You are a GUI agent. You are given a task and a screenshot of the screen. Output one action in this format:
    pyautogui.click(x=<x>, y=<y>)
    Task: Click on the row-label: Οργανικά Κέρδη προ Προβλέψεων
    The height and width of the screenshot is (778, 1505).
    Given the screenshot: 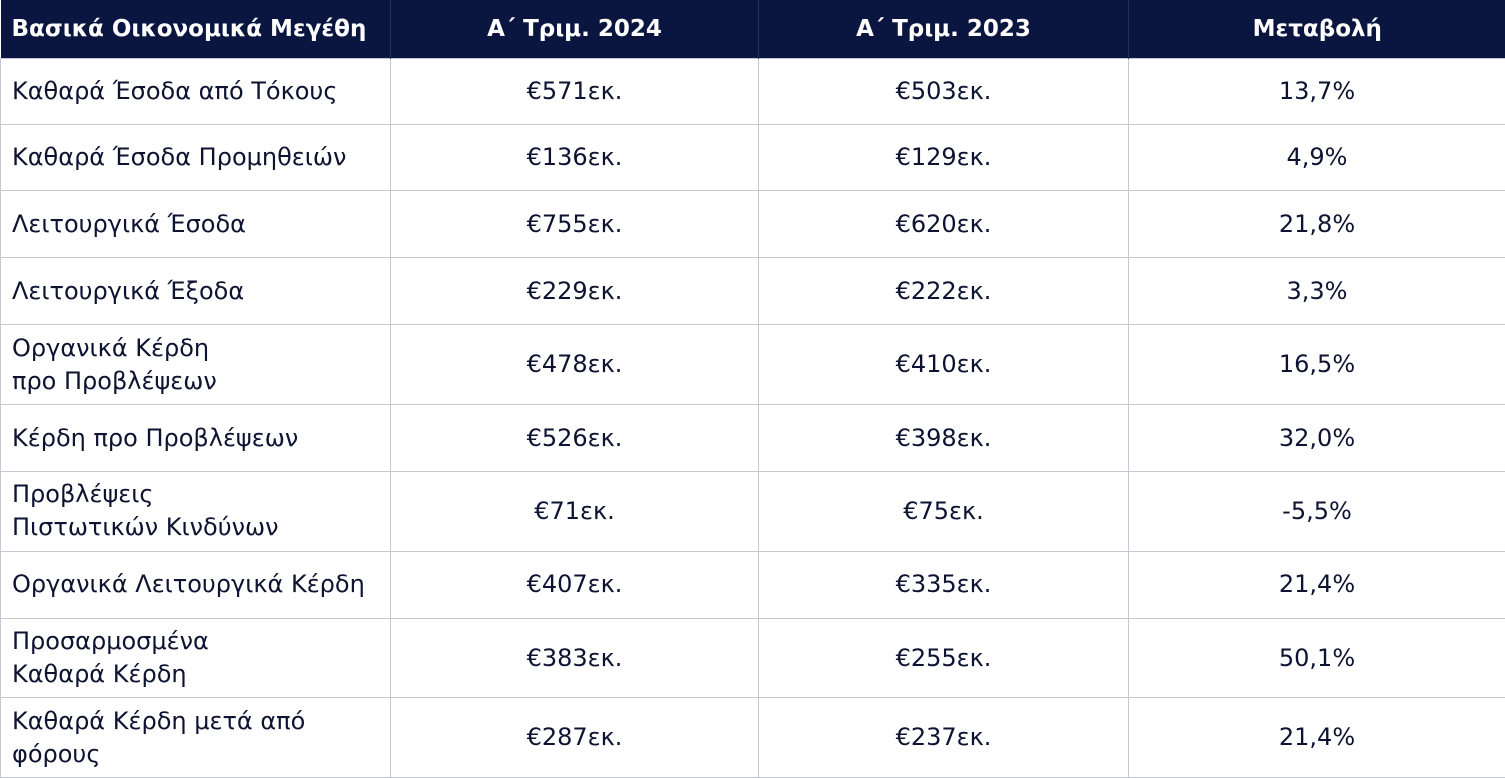 What is the action you would take?
    pyautogui.click(x=195, y=364)
    